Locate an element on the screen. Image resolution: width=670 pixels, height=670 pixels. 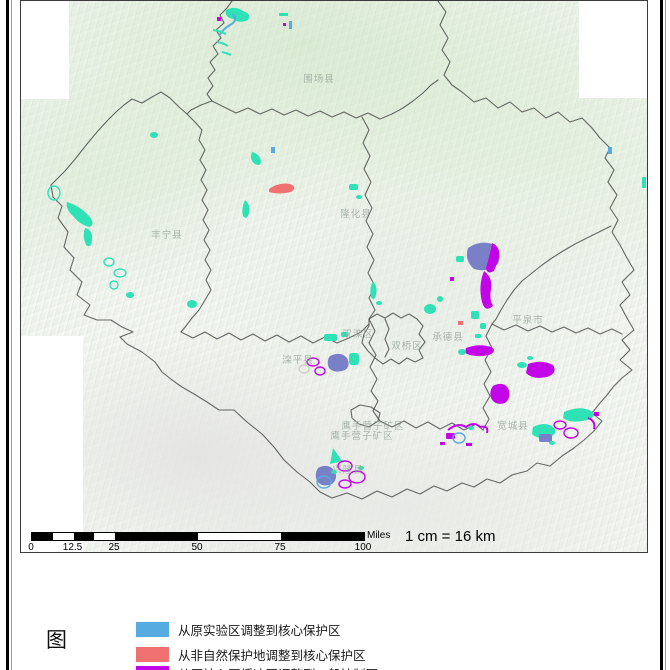
legend-row: 从非自然保护地调整到核心保护区 is located at coordinates (251, 655).